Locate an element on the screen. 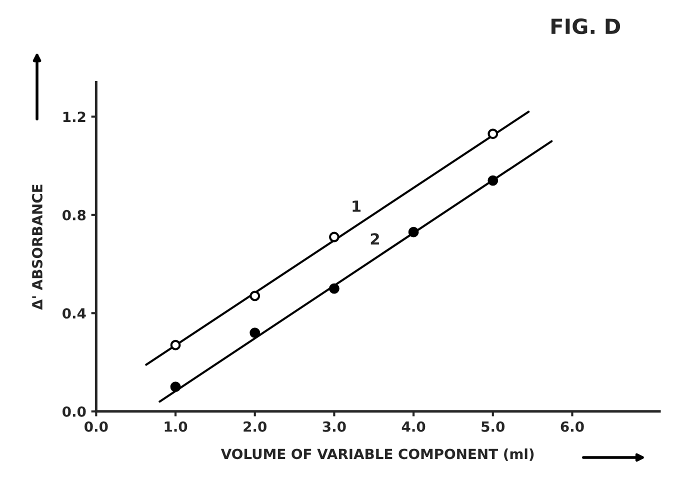 This screenshot has width=687, height=484. y-tick-label: 0.0 is located at coordinates (74, 411).